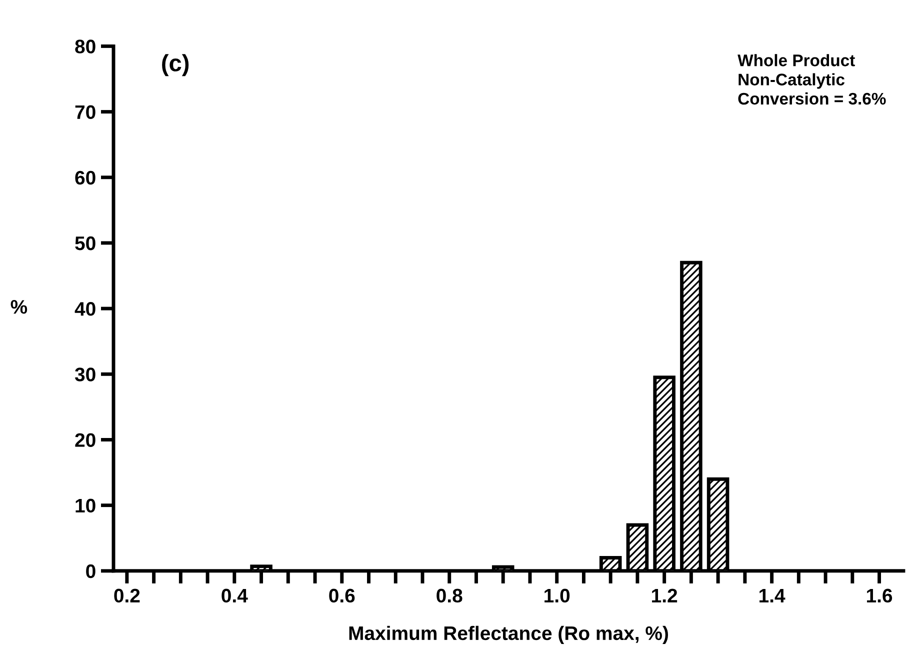 The width and height of the screenshot is (908, 660). I want to click on y-tick-label: 70, so click(85, 112).